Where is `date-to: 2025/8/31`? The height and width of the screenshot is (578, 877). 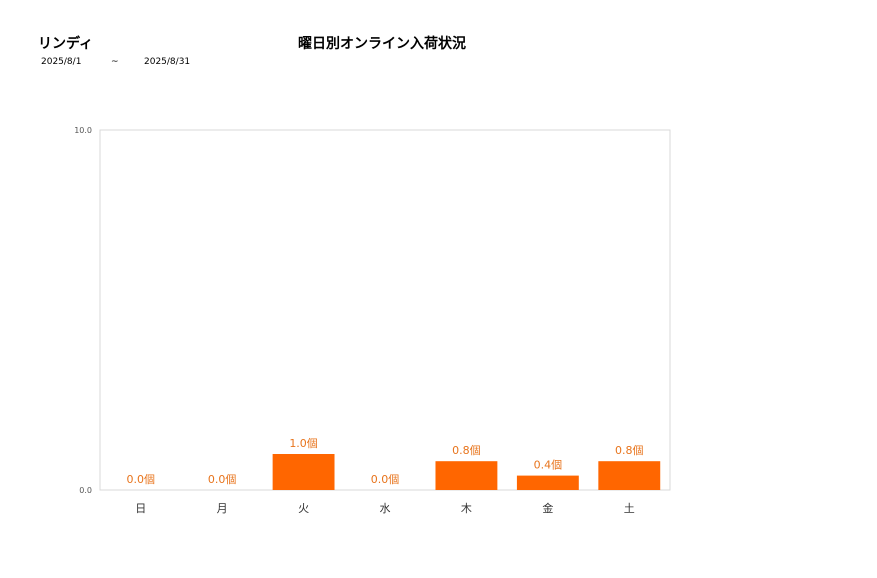 date-to: 2025/8/31 is located at coordinates (167, 62).